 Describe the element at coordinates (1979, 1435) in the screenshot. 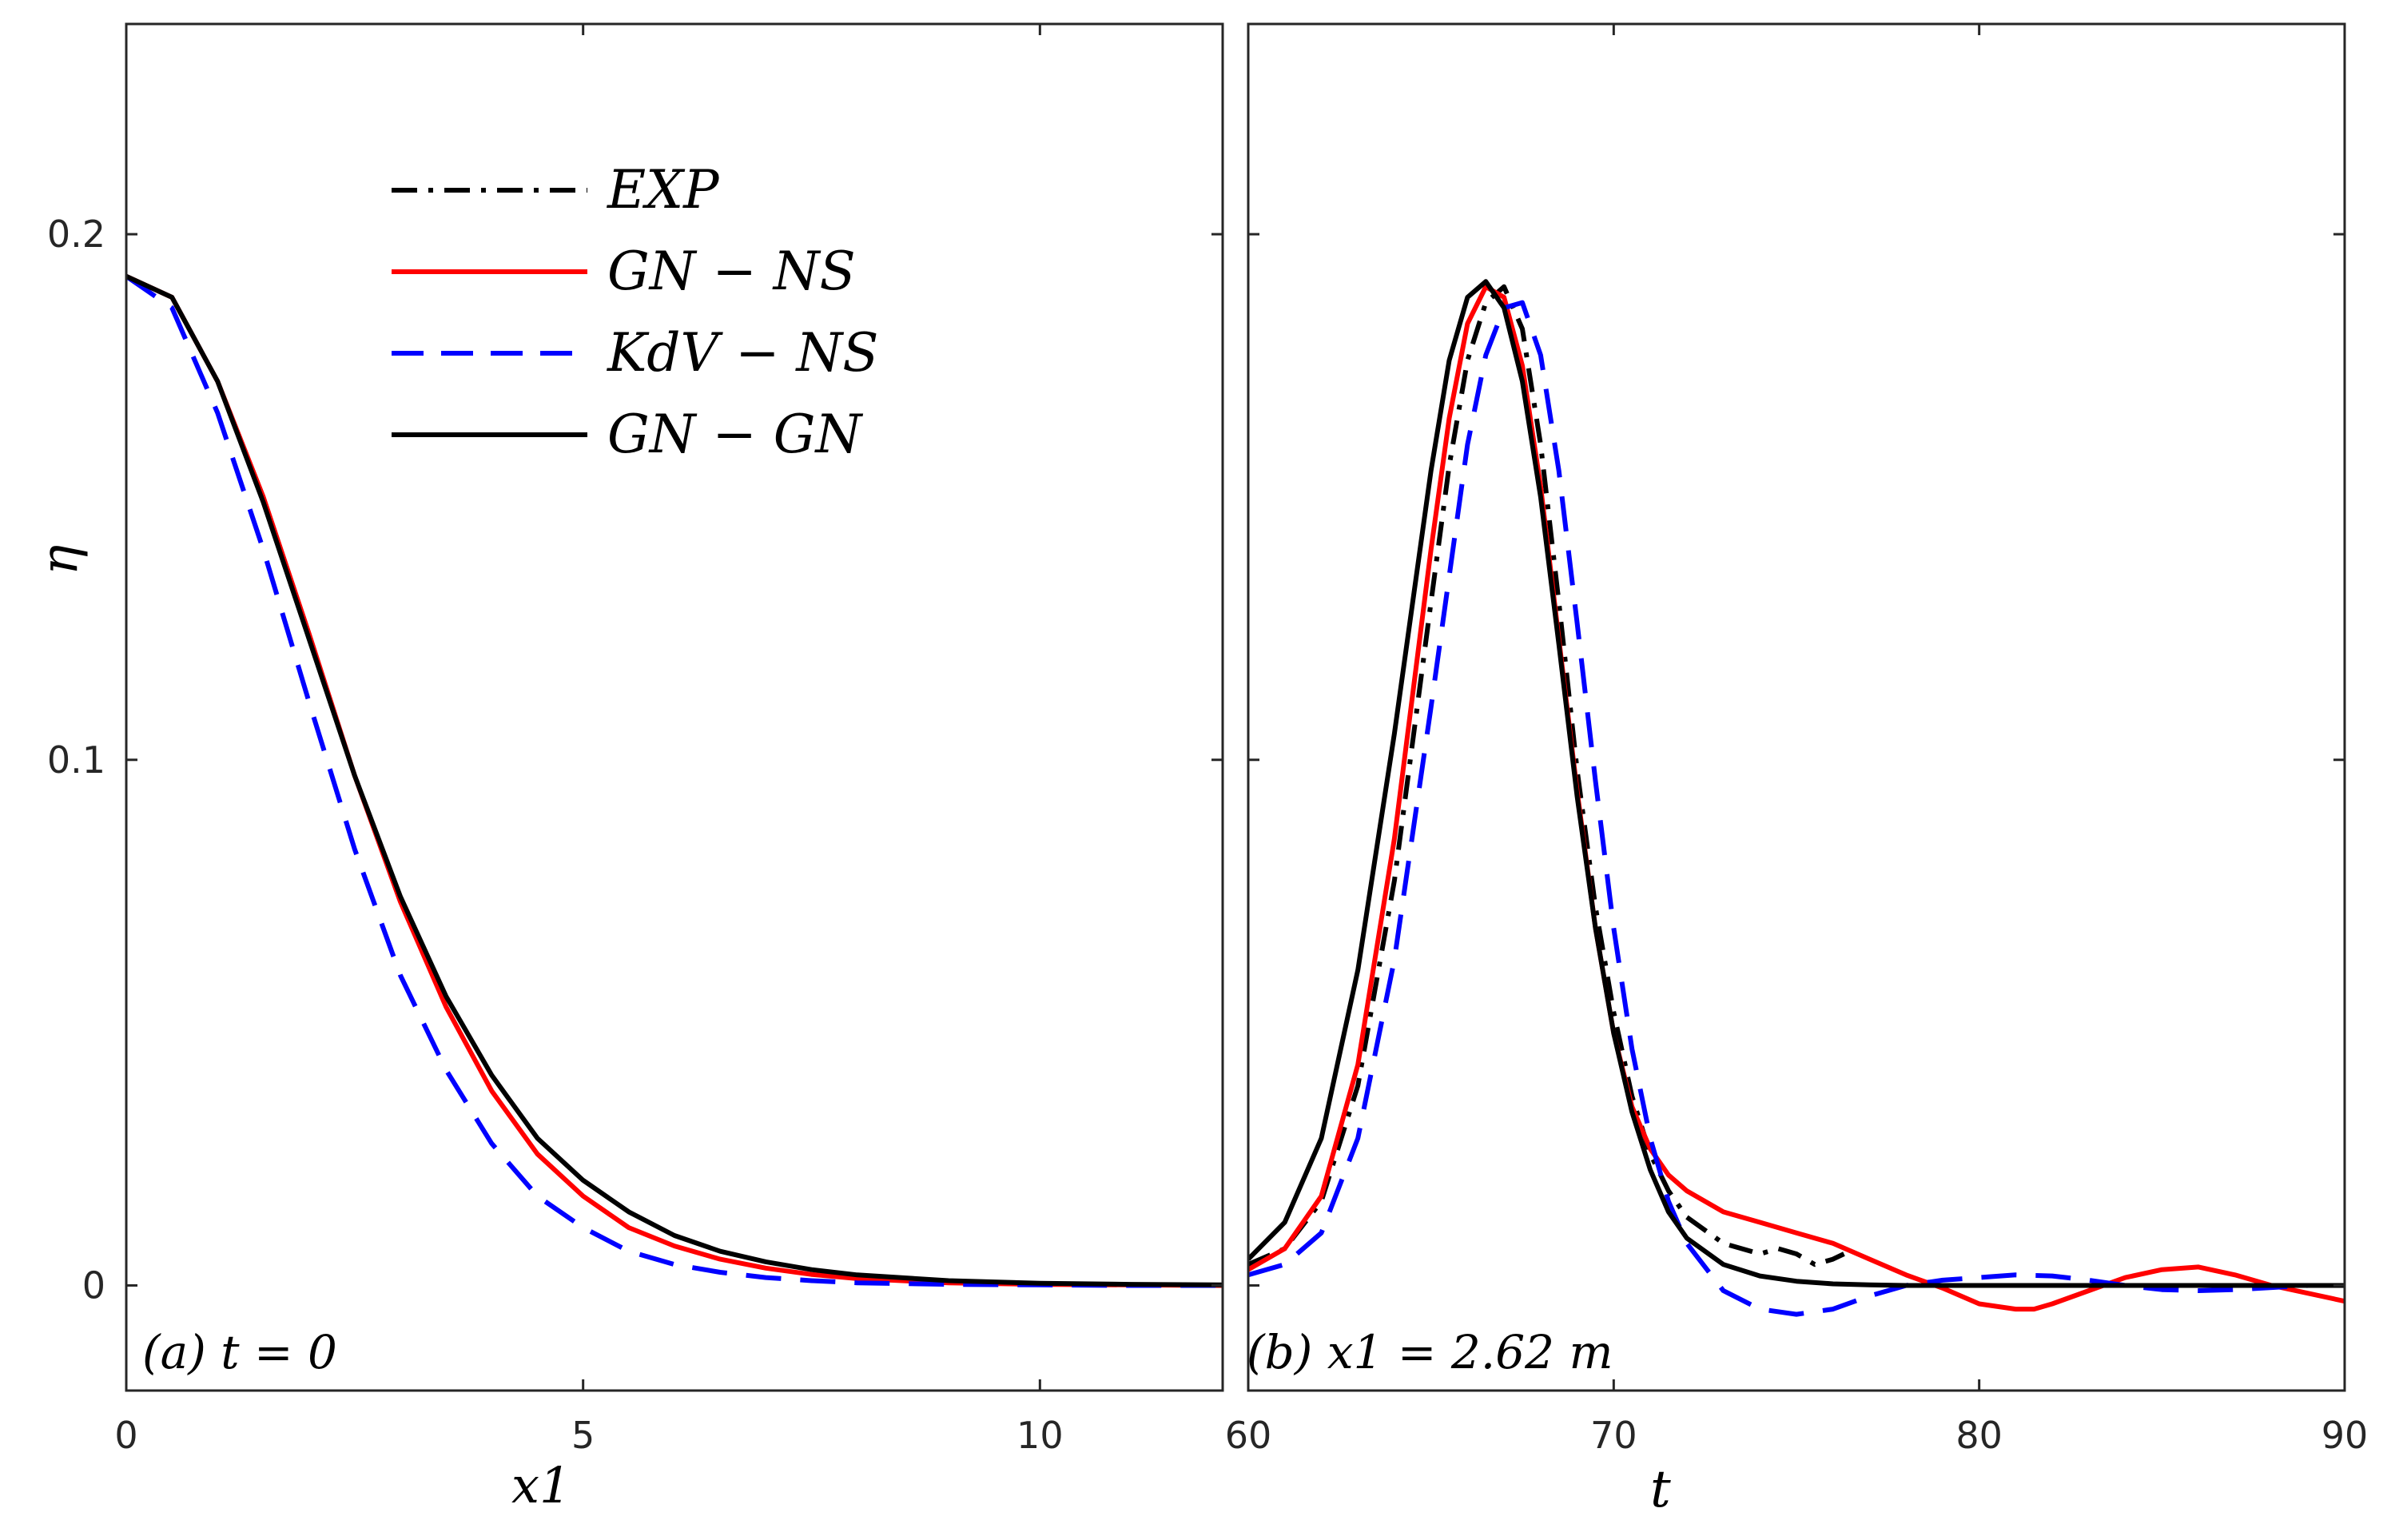

I see `panel-b-xtick-label: 80` at that location.